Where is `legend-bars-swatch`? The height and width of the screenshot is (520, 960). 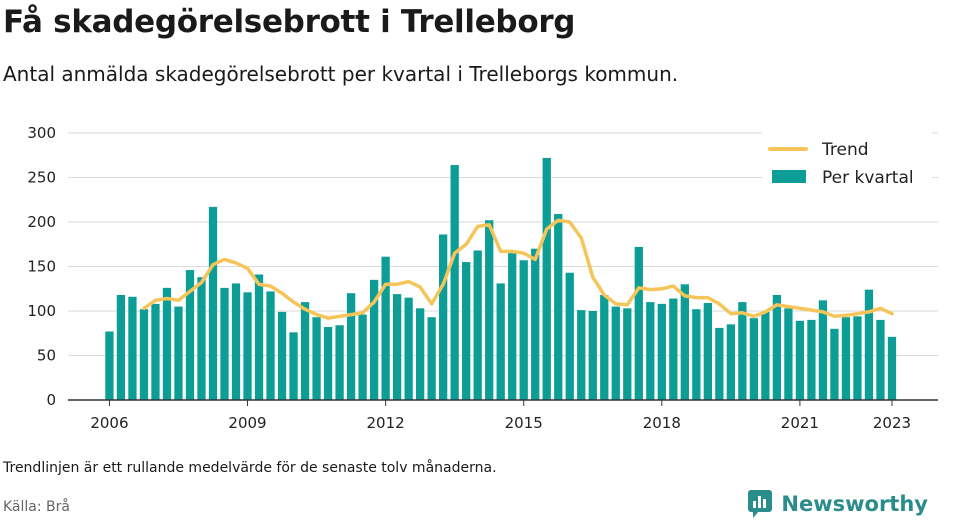
legend-bars-swatch is located at coordinates (789, 176).